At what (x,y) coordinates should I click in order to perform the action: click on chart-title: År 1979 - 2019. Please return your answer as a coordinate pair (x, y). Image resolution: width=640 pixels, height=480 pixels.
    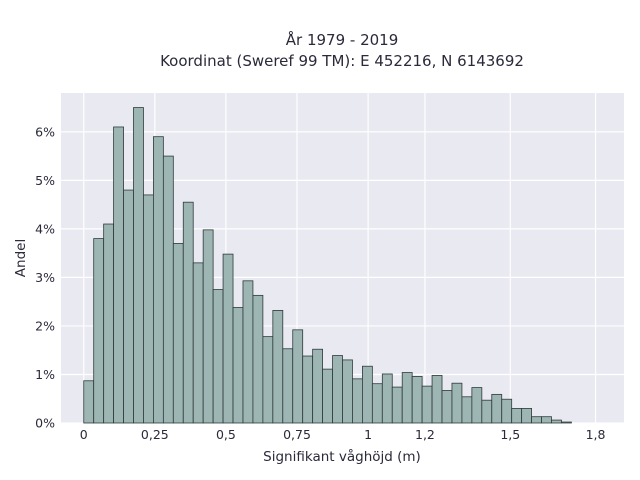
    Looking at the image, I should click on (342, 39).